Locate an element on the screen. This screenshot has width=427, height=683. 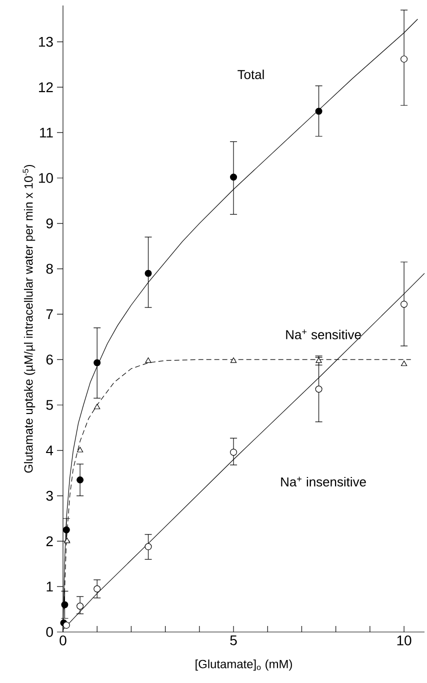
y-tick-label: 2 is located at coordinates (49, 541).